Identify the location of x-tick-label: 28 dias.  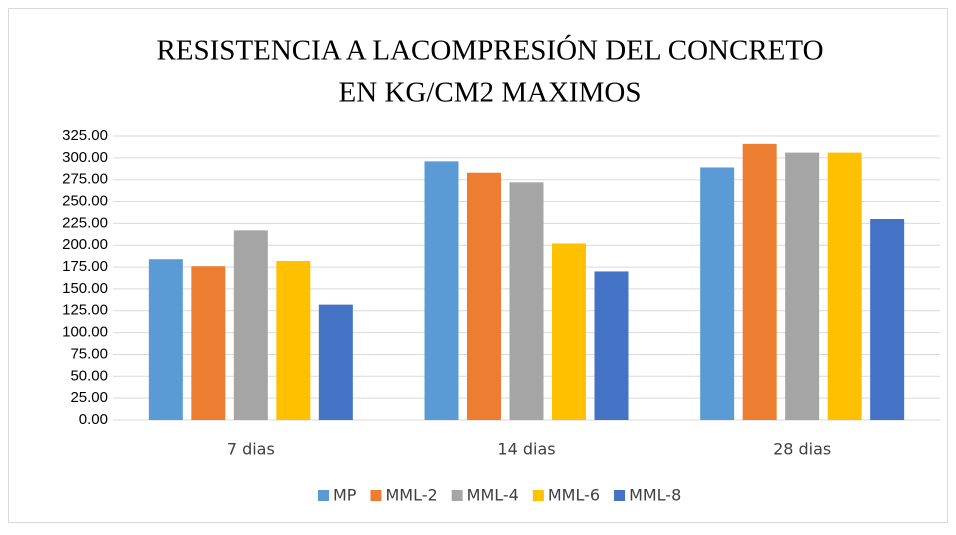
(802, 449).